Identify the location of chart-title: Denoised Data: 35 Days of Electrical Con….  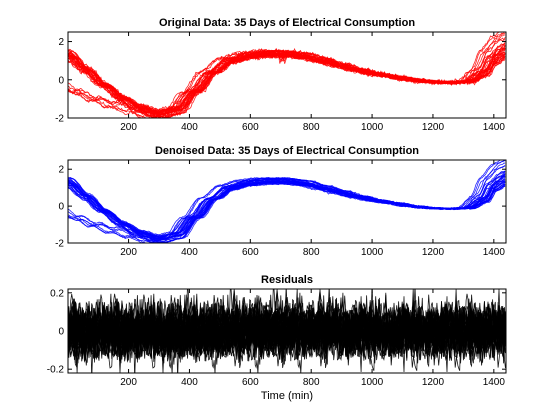
(287, 151).